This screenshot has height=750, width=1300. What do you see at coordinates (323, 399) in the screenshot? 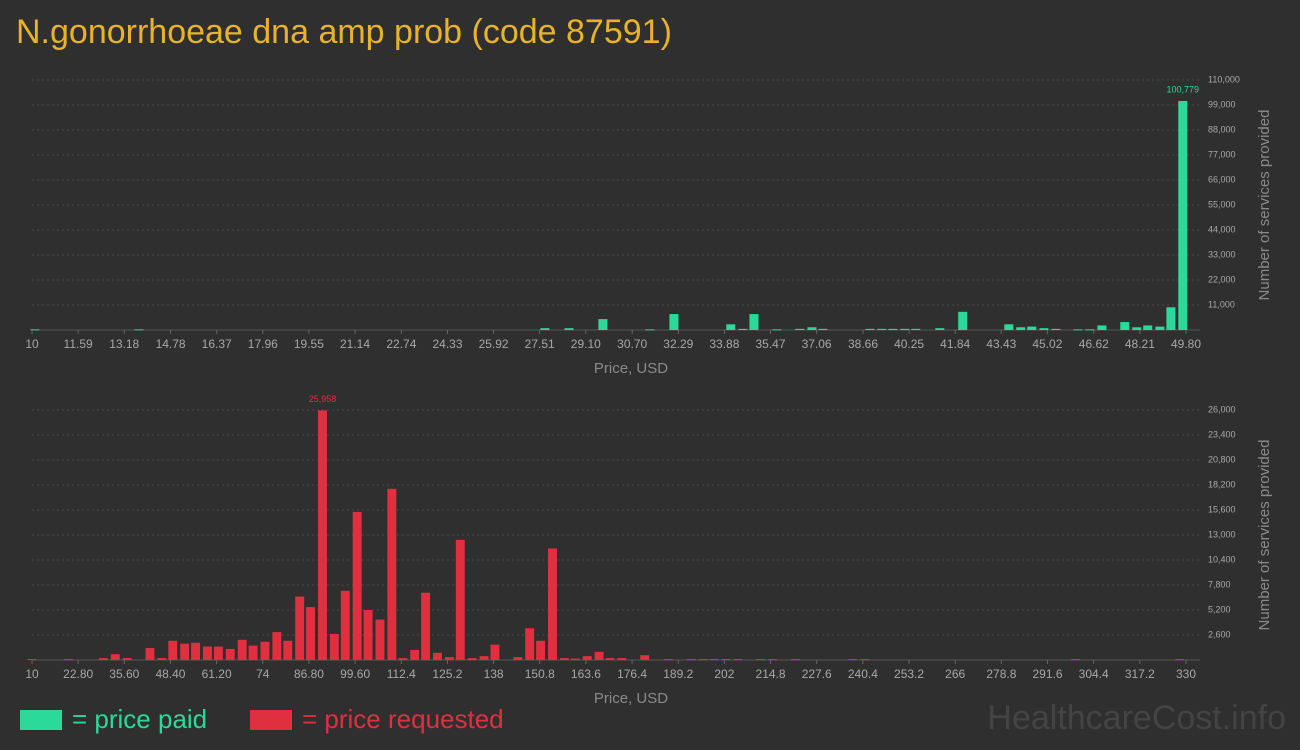
I see `value-label: 25,958` at bounding box center [323, 399].